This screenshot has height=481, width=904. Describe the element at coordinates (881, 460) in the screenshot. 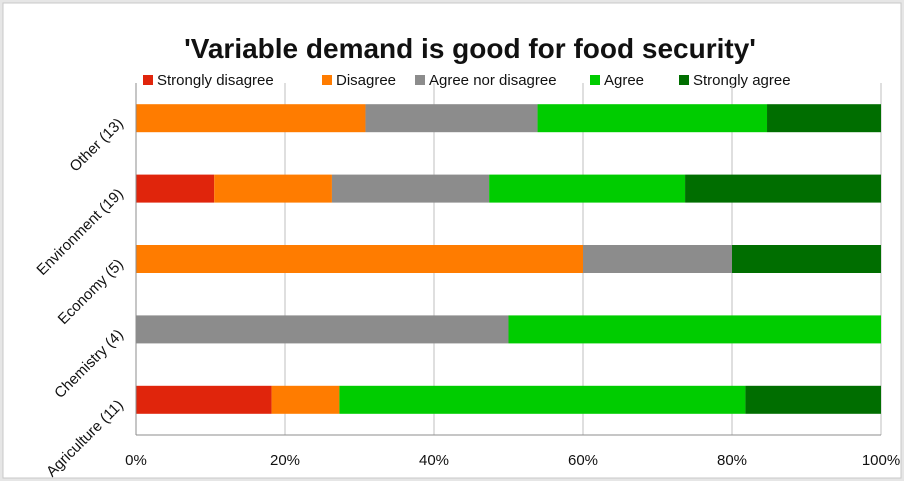

I see `x-tick-label: 100%` at that location.